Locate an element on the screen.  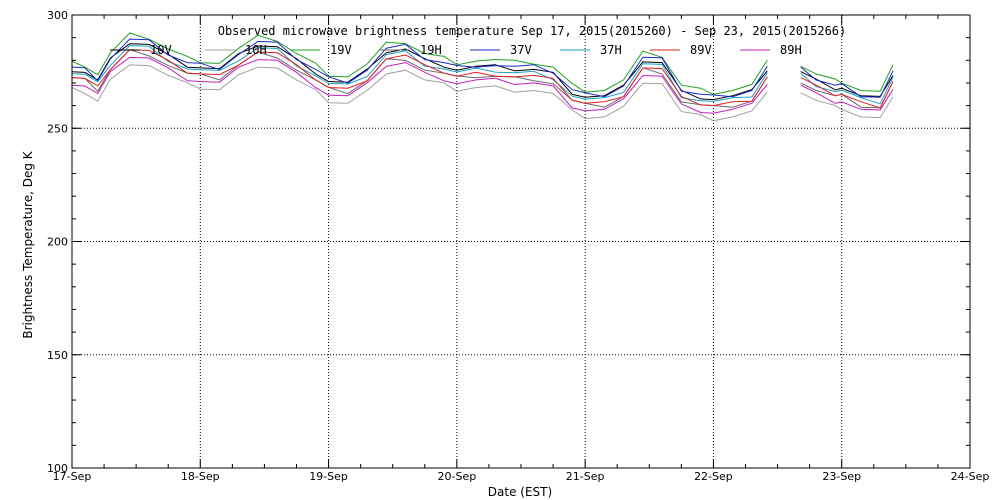
x-tick-label: 24-Sep is located at coordinates (970, 476).